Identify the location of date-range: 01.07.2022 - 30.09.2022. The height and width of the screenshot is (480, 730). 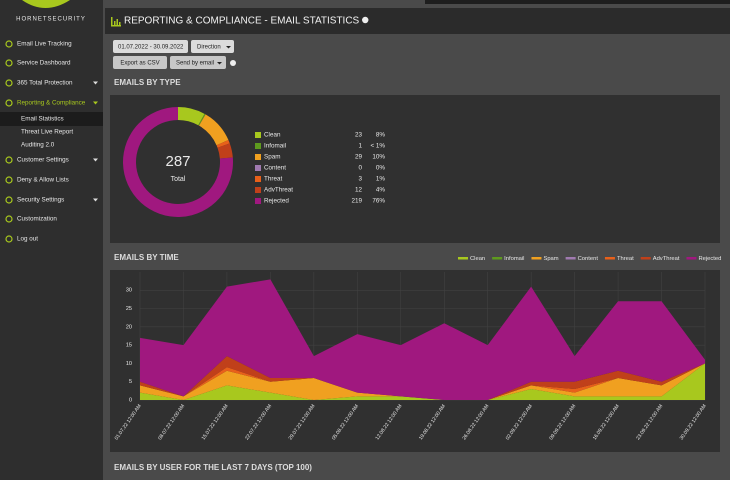
(151, 48).